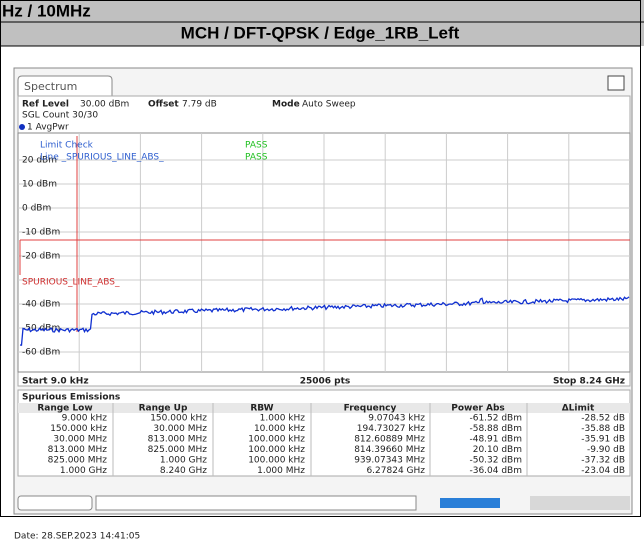 This screenshot has width=644, height=556. Describe the element at coordinates (71, 398) in the screenshot. I see `table-title: Spurious Emissions` at that location.